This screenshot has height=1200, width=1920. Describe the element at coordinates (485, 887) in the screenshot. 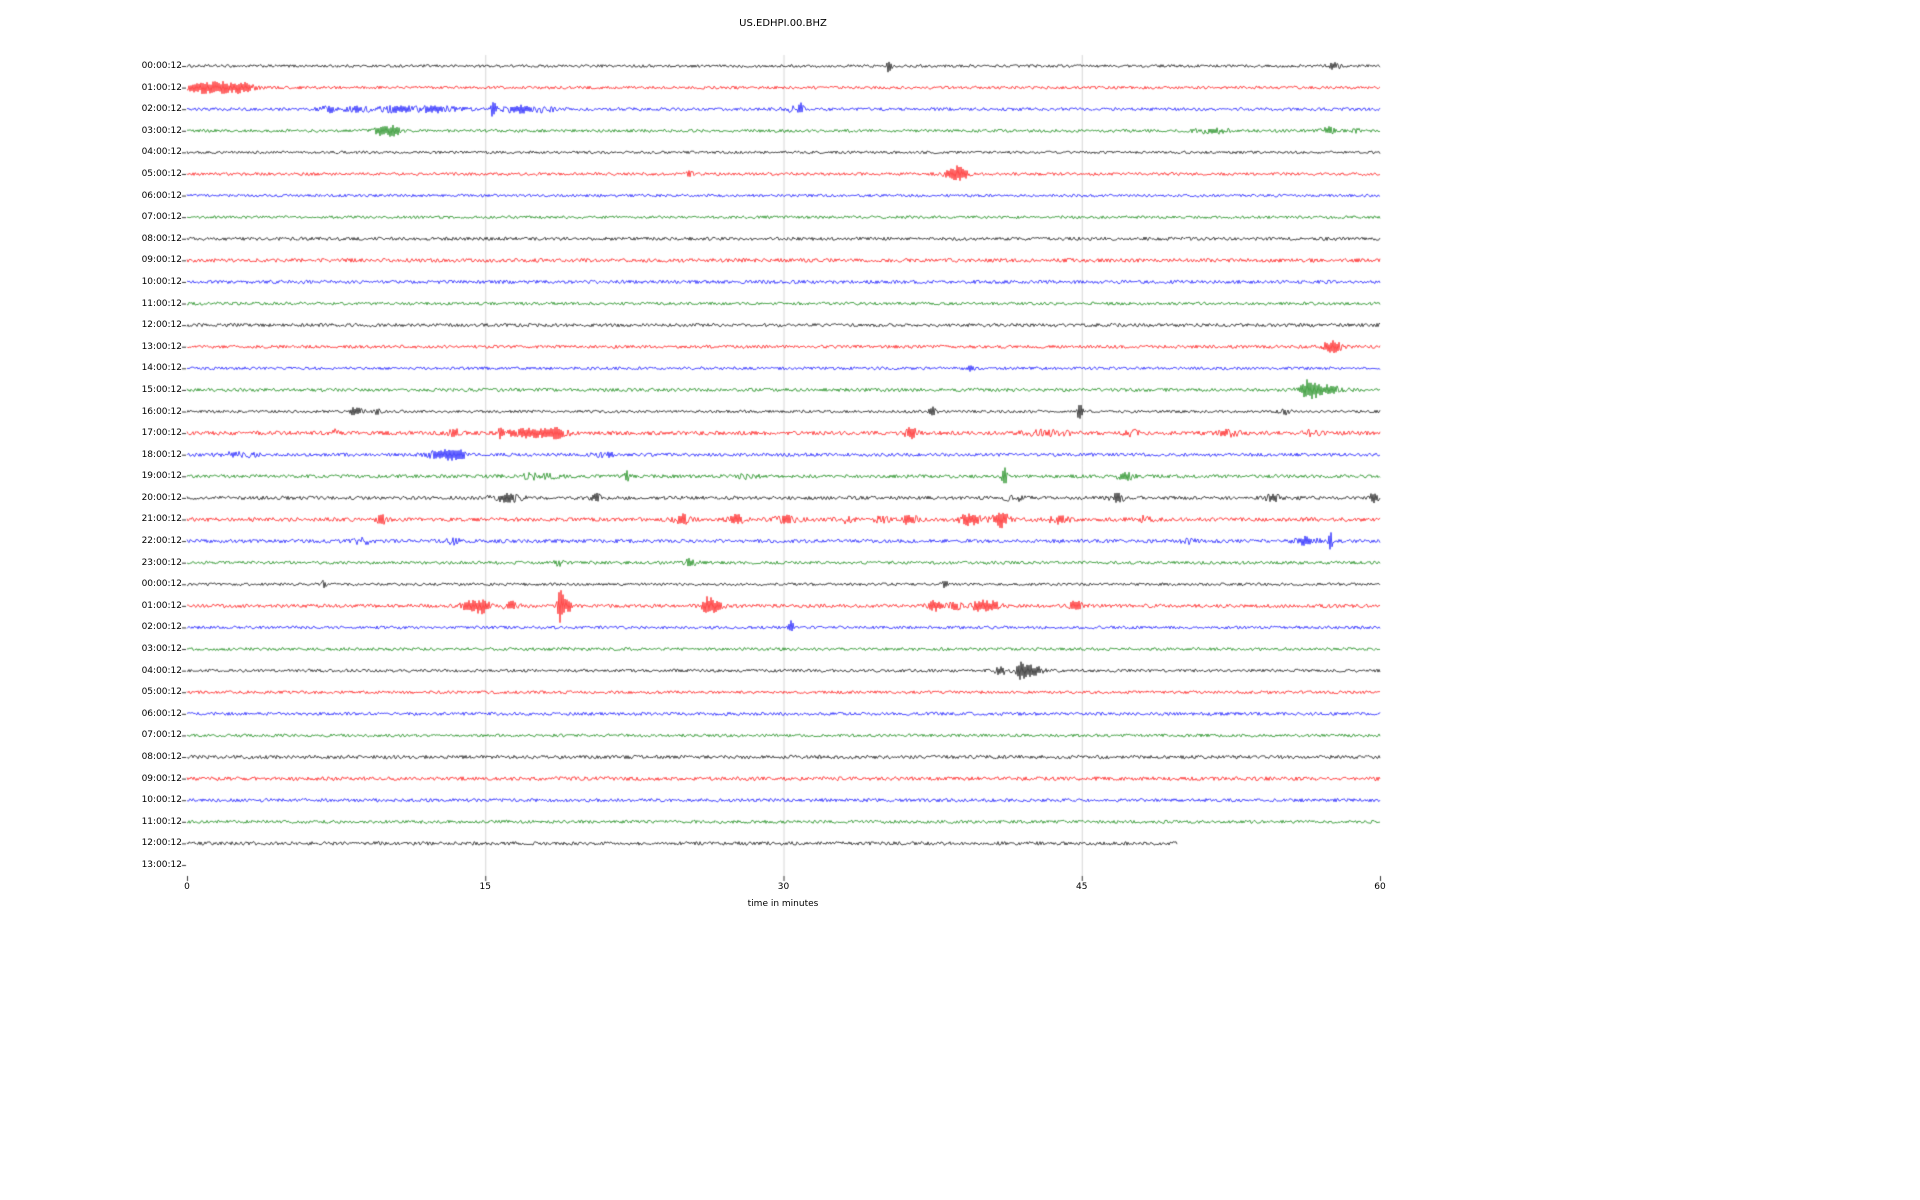

I see `x-tick-label: 15` at that location.